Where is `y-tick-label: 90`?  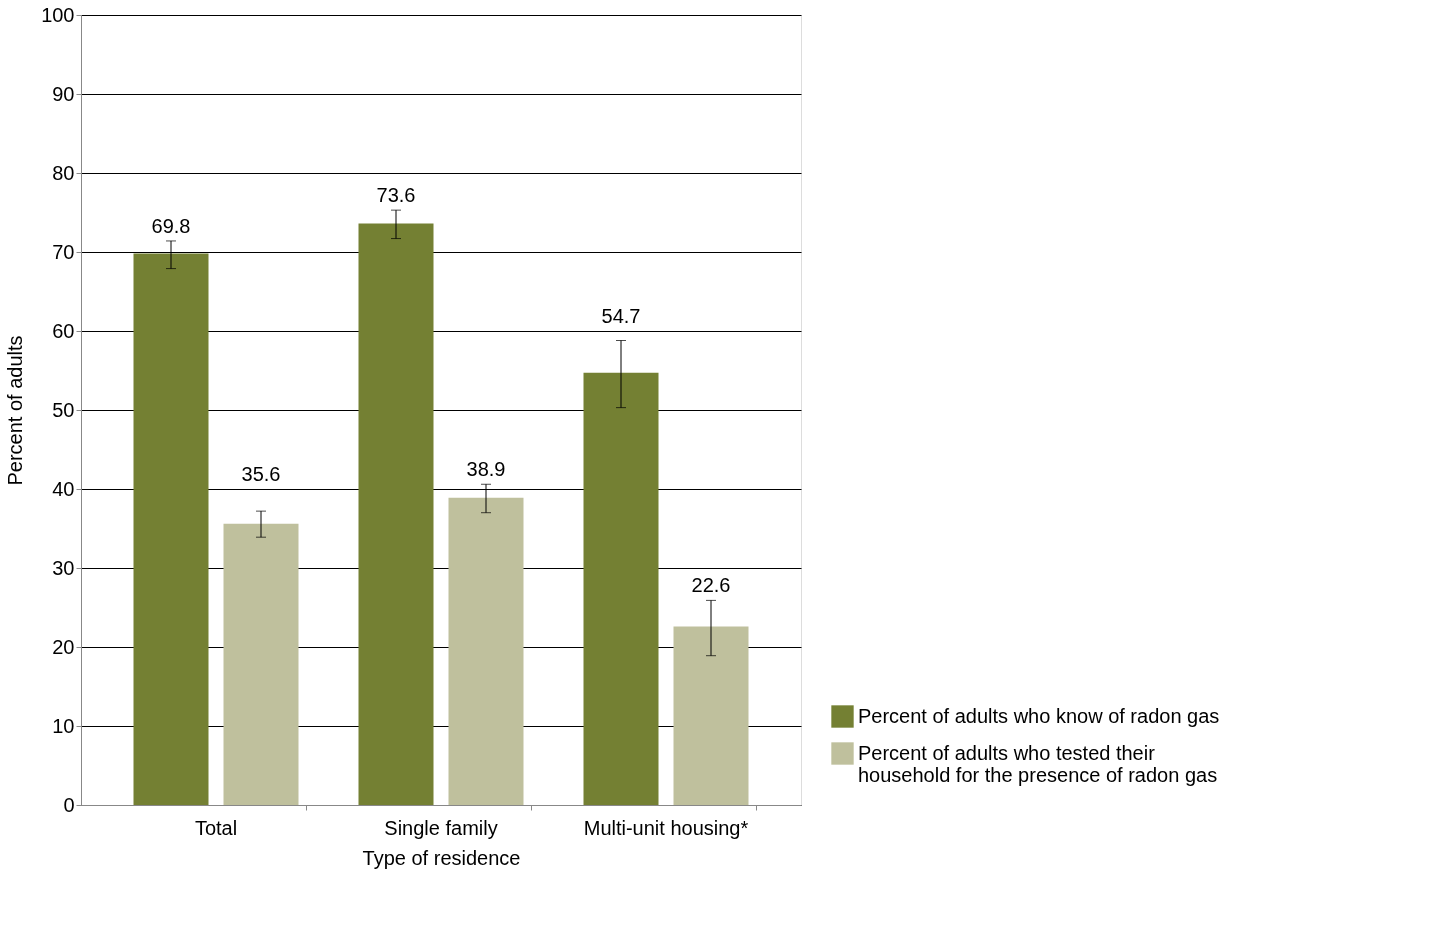 y-tick-label: 90 is located at coordinates (63, 93).